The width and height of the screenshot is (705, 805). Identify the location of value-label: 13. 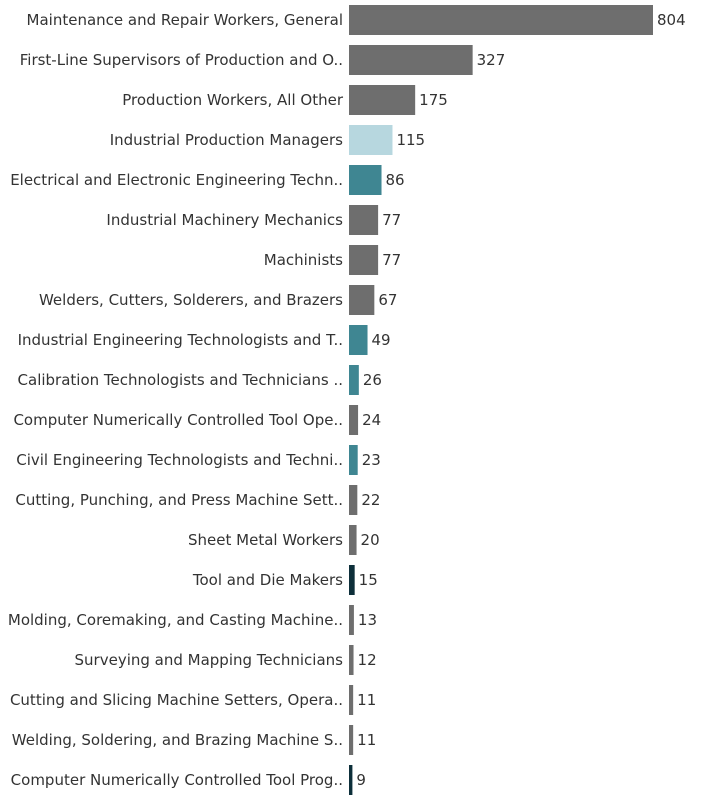
(367, 620).